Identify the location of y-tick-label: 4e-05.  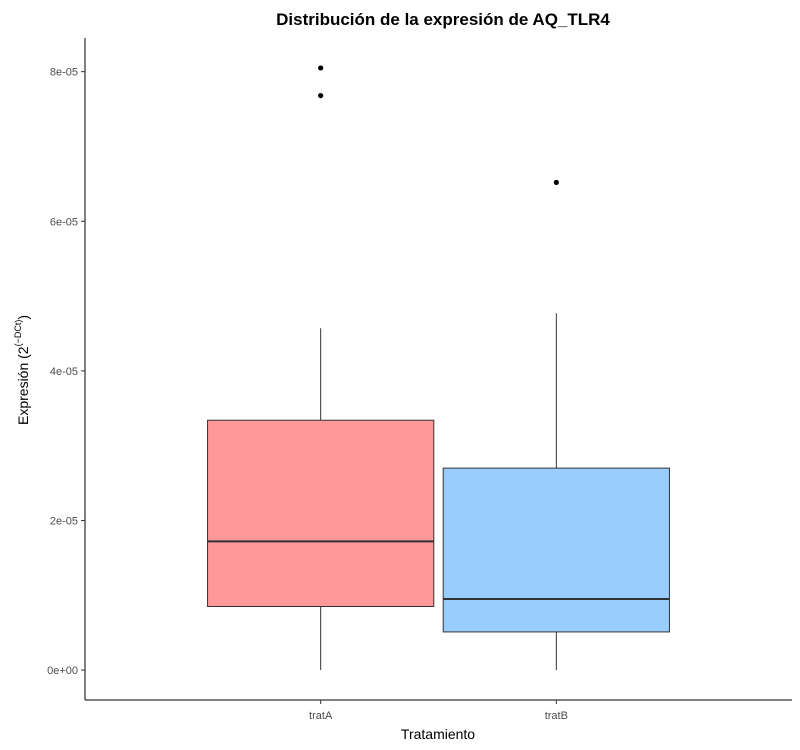
(64, 372).